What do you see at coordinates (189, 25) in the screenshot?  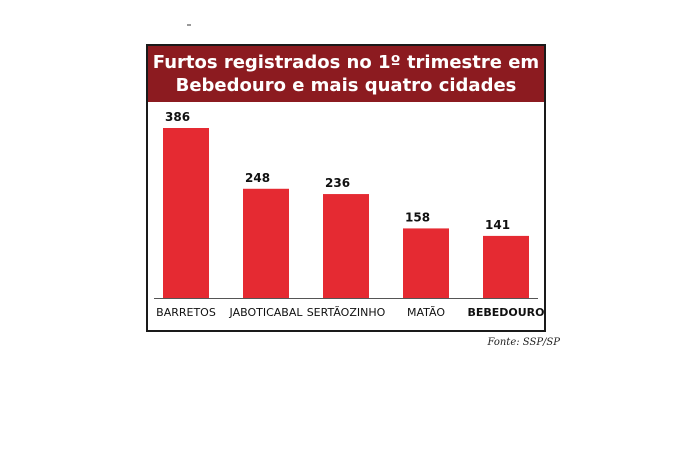 I see `decorative-mark` at bounding box center [189, 25].